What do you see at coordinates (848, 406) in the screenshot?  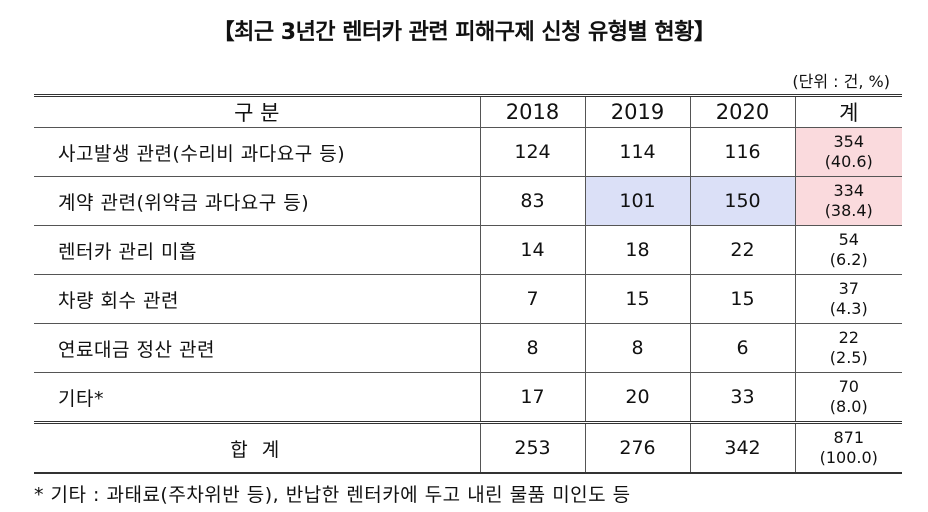 I see `total-percent: (8.0)` at bounding box center [848, 406].